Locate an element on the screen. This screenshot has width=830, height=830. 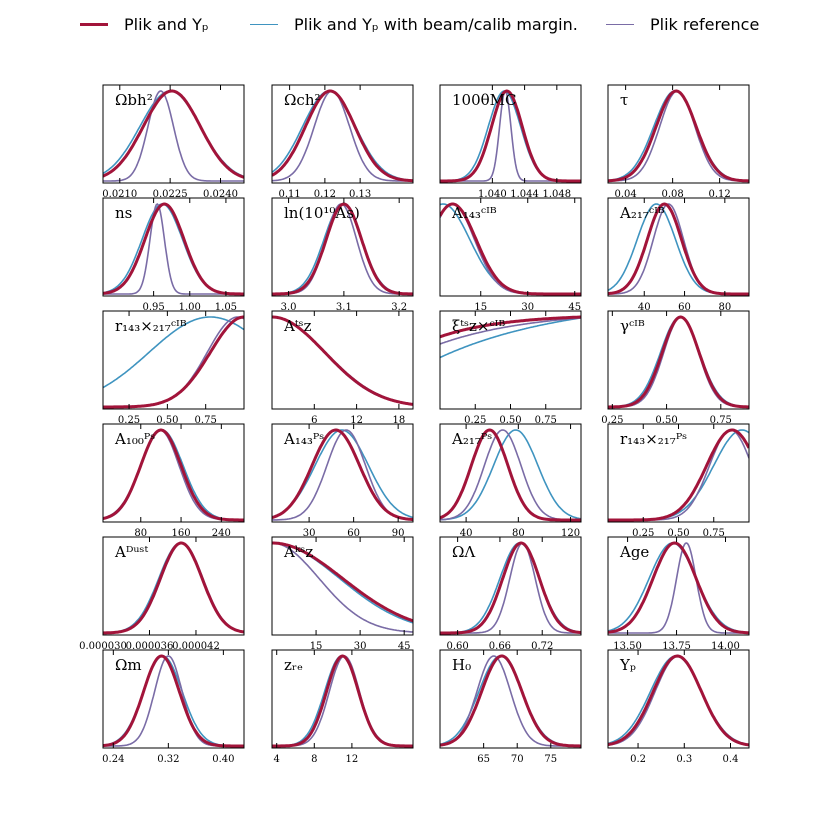
panel-24: 0.2 0.3 0.4 Yₚ is located at coordinates (678, 707).